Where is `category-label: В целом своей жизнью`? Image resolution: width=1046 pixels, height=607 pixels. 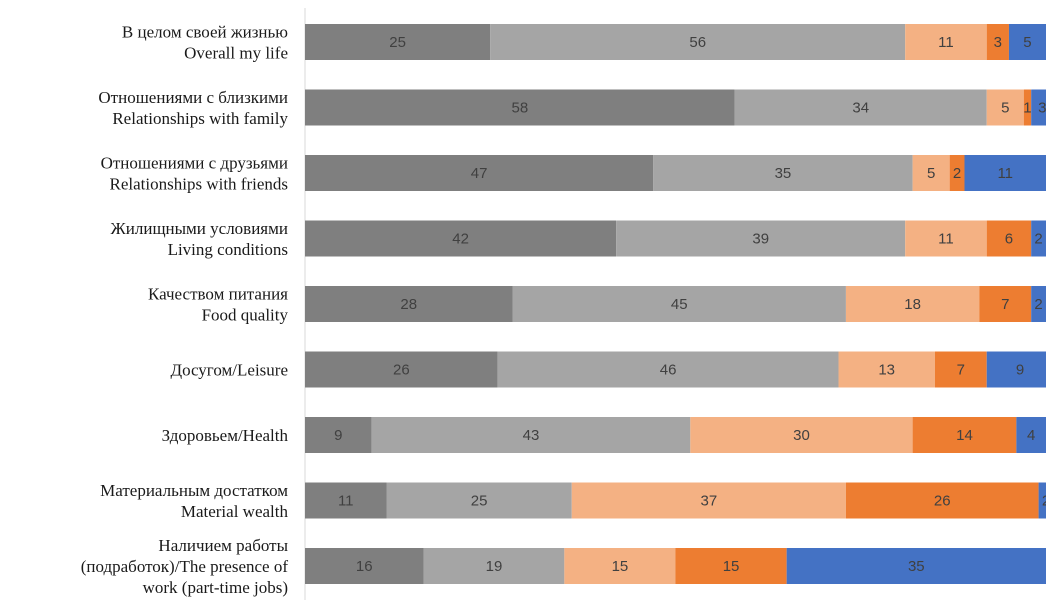
category-label: В целом своей жизнью is located at coordinates (205, 32).